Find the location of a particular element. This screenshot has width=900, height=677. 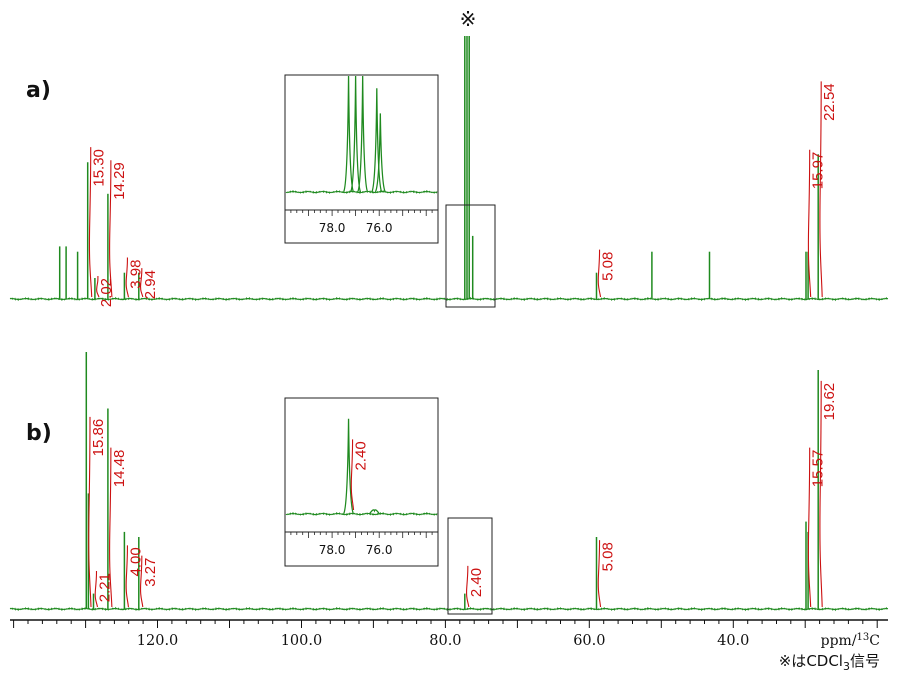

panel-b-integral-value: 15.86 is located at coordinates (98, 438).